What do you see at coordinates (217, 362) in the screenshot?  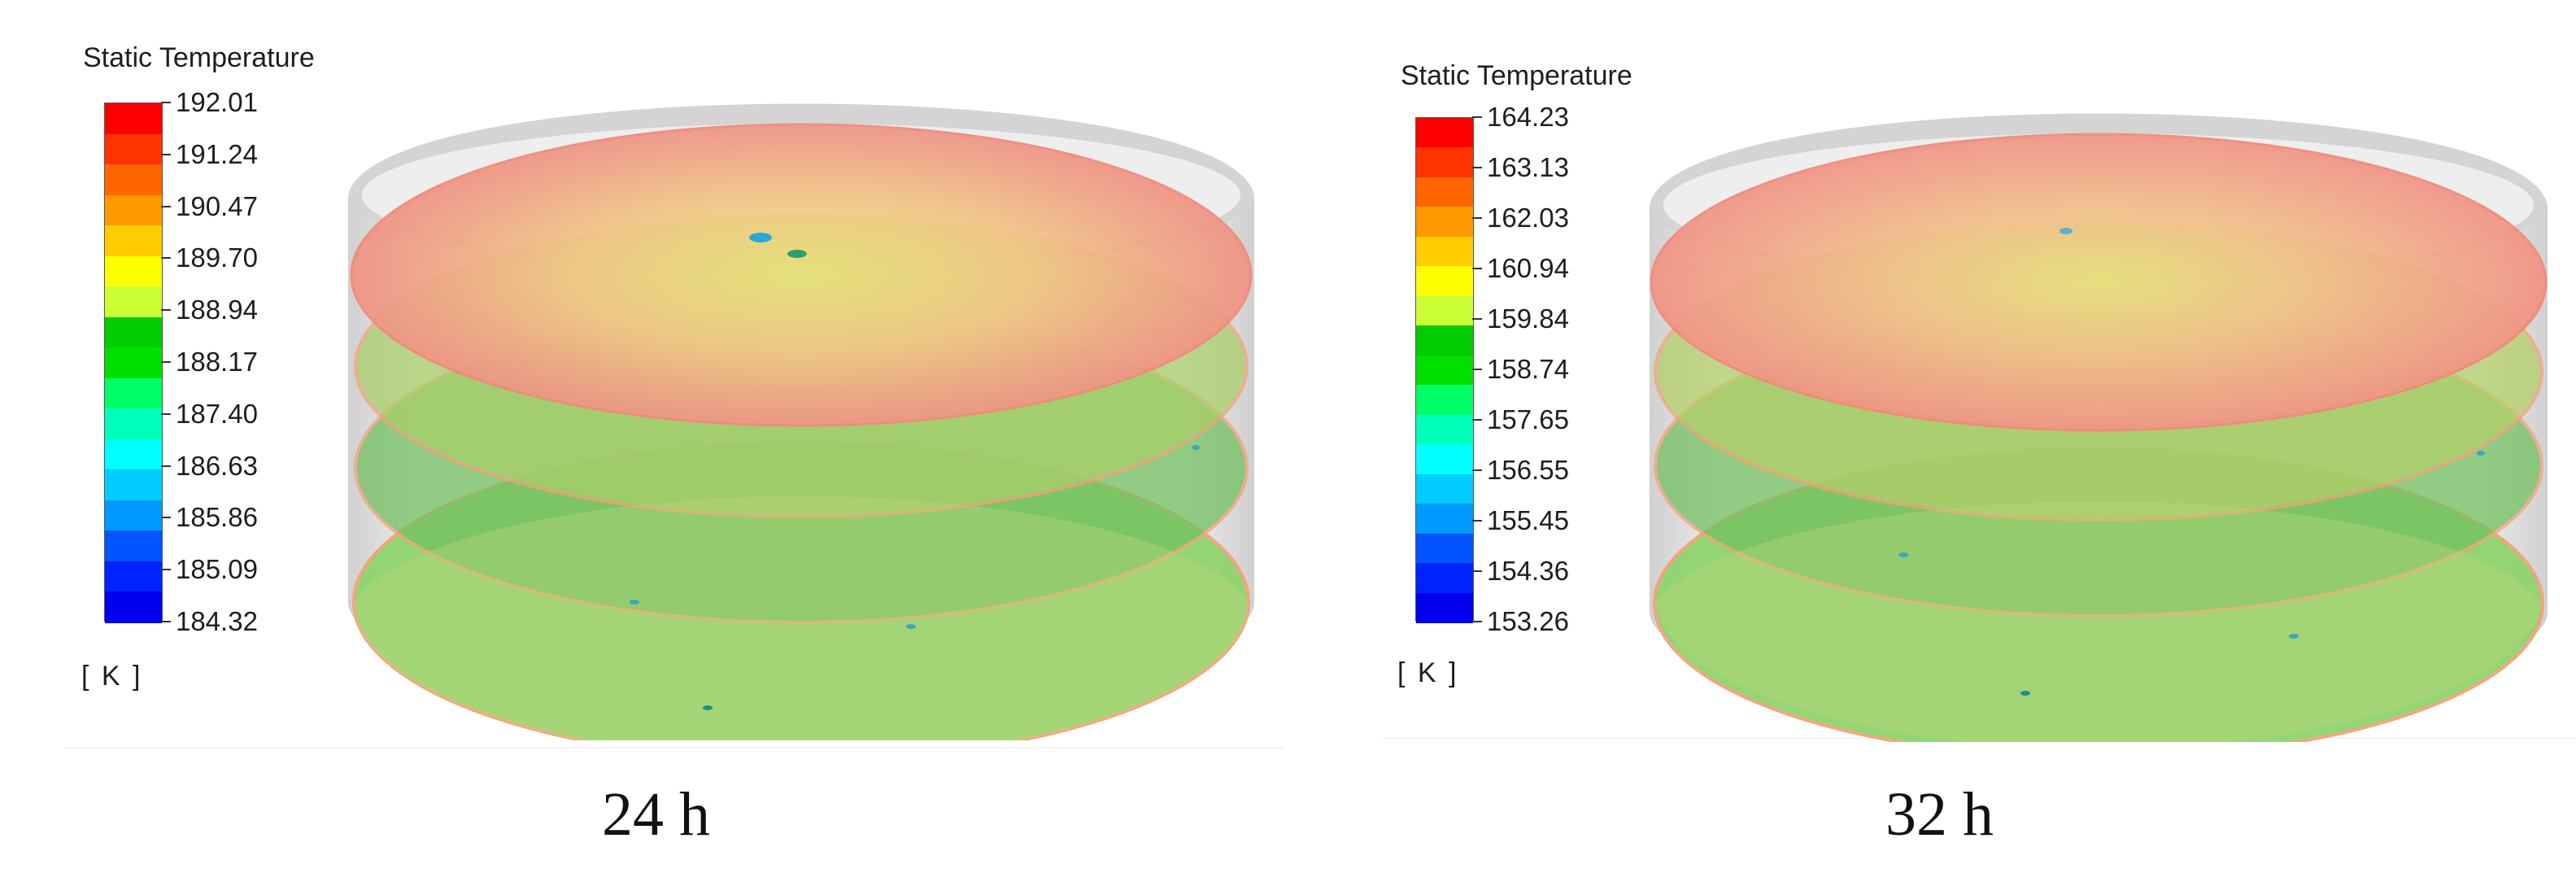 I see `colorbar-tick-label: 188.17` at bounding box center [217, 362].